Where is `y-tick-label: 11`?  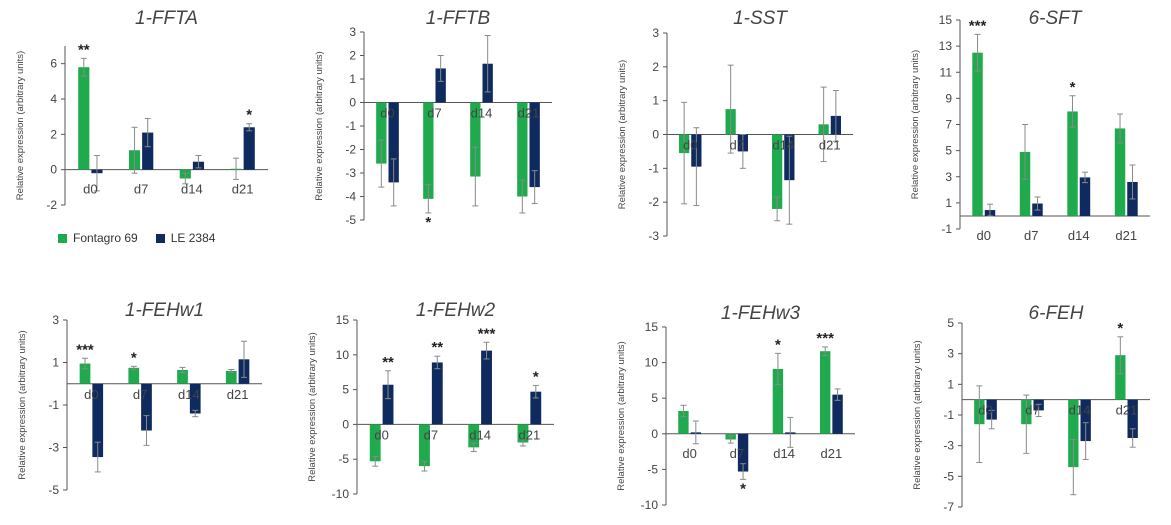 y-tick-label: 11 is located at coordinates (946, 72).